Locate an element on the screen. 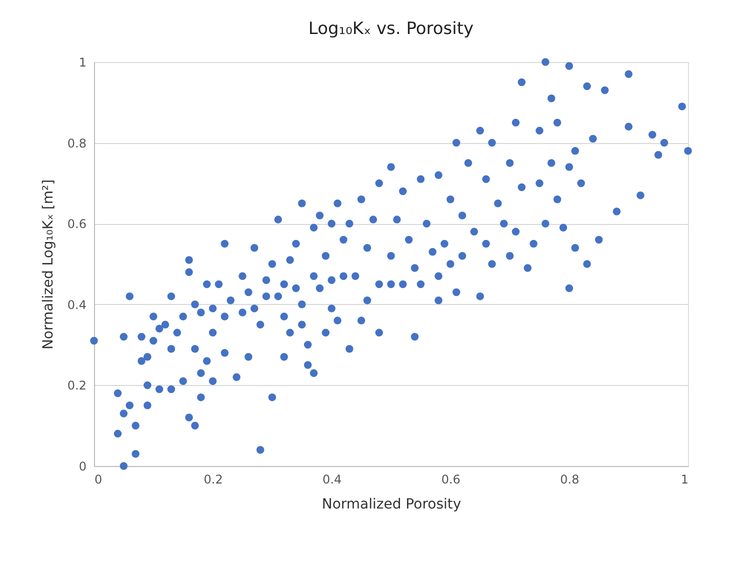 This screenshot has width=745, height=574. x-tick-label: 0.4 is located at coordinates (332, 479).